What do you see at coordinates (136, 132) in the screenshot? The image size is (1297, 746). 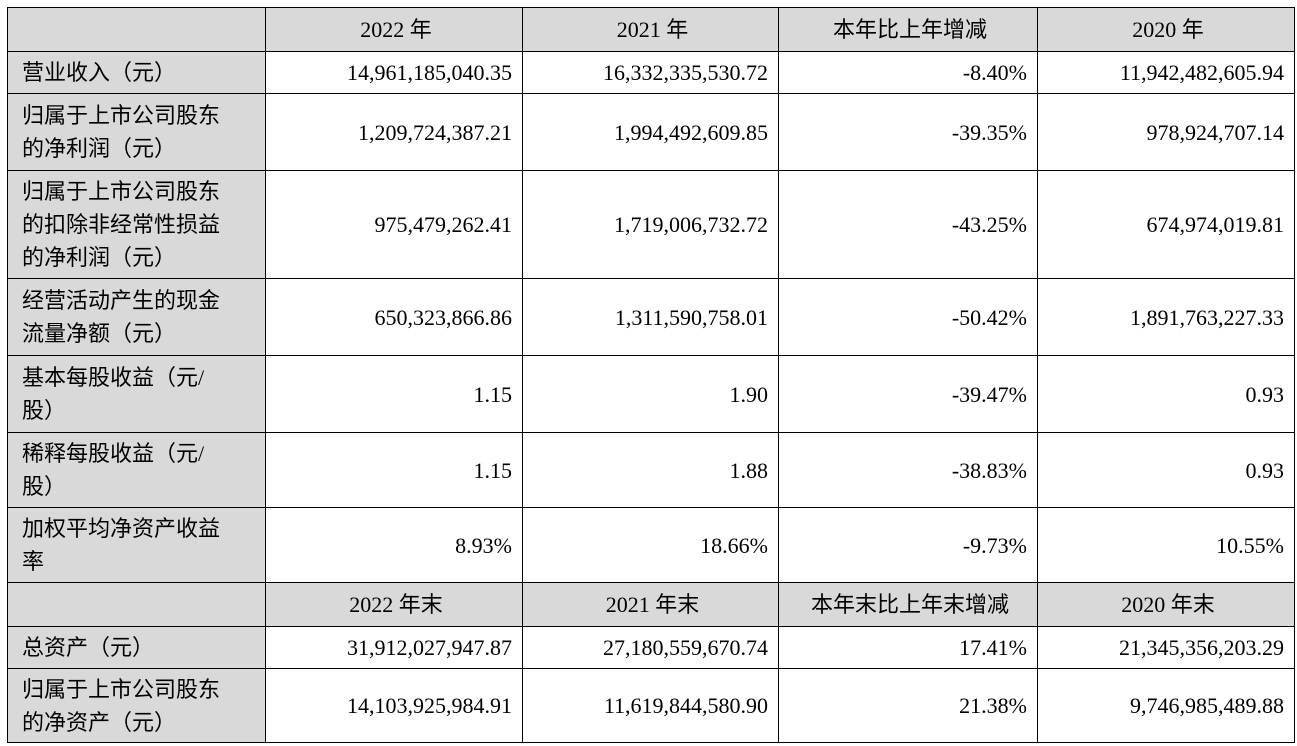 I see `row-label: 归属于上市公司股东 的净利润（元）` at bounding box center [136, 132].